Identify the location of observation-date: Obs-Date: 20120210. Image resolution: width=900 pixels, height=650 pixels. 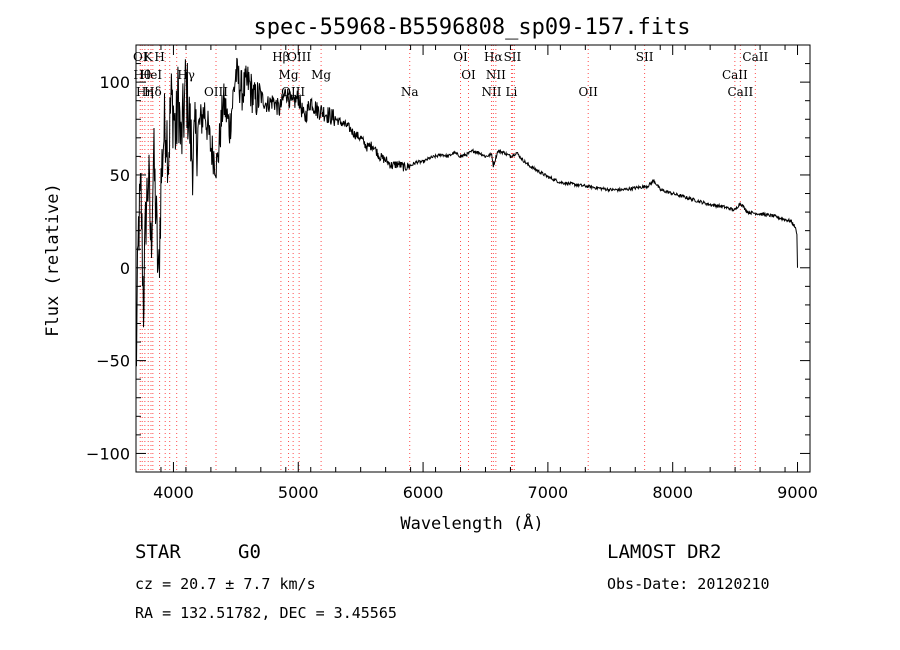
(688, 584).